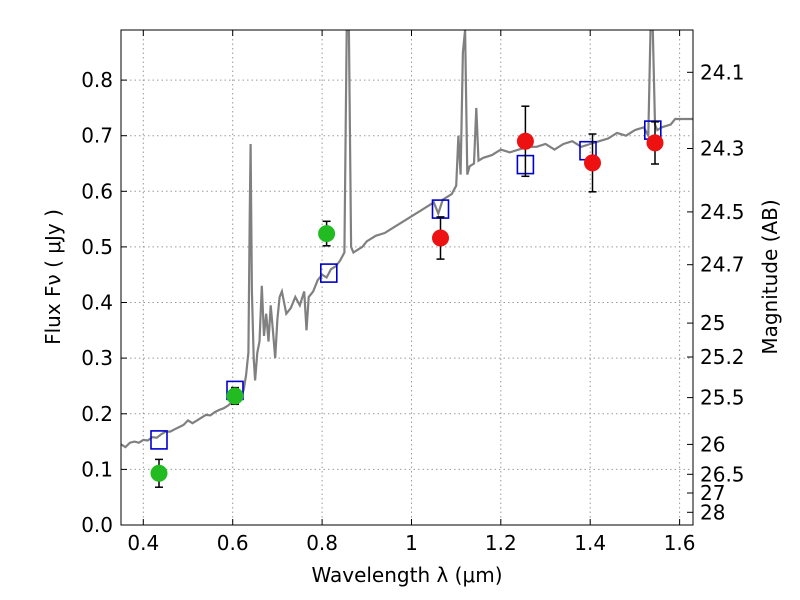  What do you see at coordinates (97, 414) in the screenshot?
I see `y-tick-label: 0.2` at bounding box center [97, 414].